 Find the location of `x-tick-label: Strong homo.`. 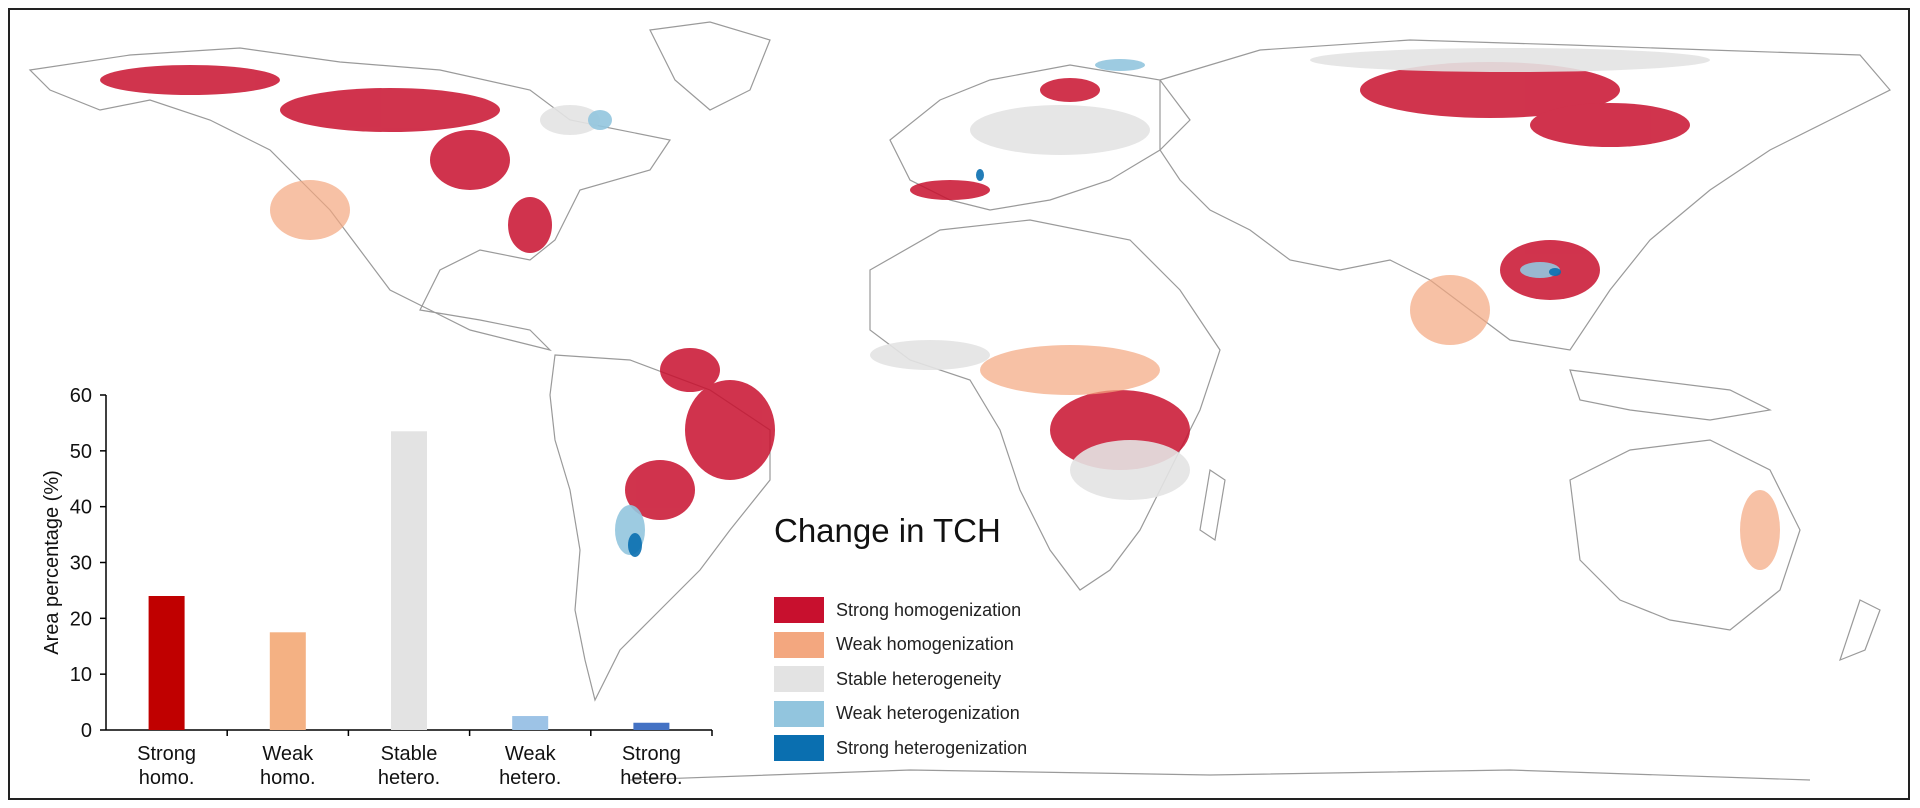

x-tick-label: Strong homo. is located at coordinates (166, 766).